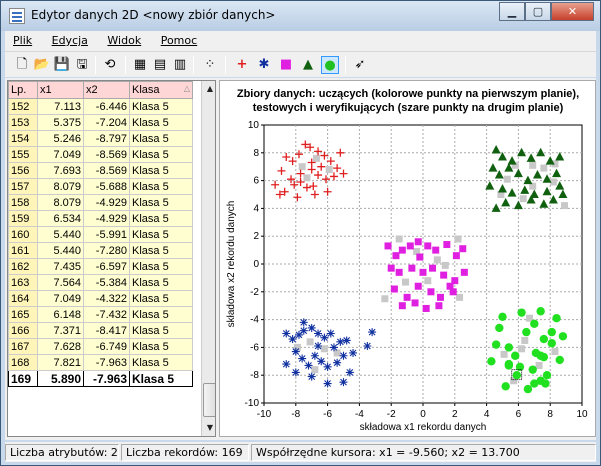 This screenshot has height=466, width=601. Describe the element at coordinates (179, 40) in the screenshot. I see `menu-pomoc: Pomoc` at that location.